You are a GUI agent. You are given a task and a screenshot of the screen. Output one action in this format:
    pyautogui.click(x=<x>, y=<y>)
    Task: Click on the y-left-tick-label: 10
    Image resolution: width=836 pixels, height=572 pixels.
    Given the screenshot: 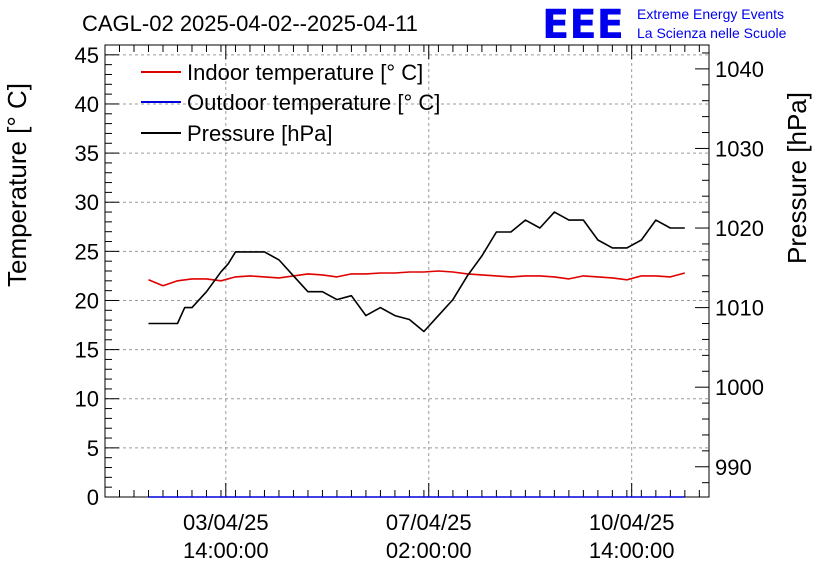 What is the action you would take?
    pyautogui.click(x=87, y=399)
    